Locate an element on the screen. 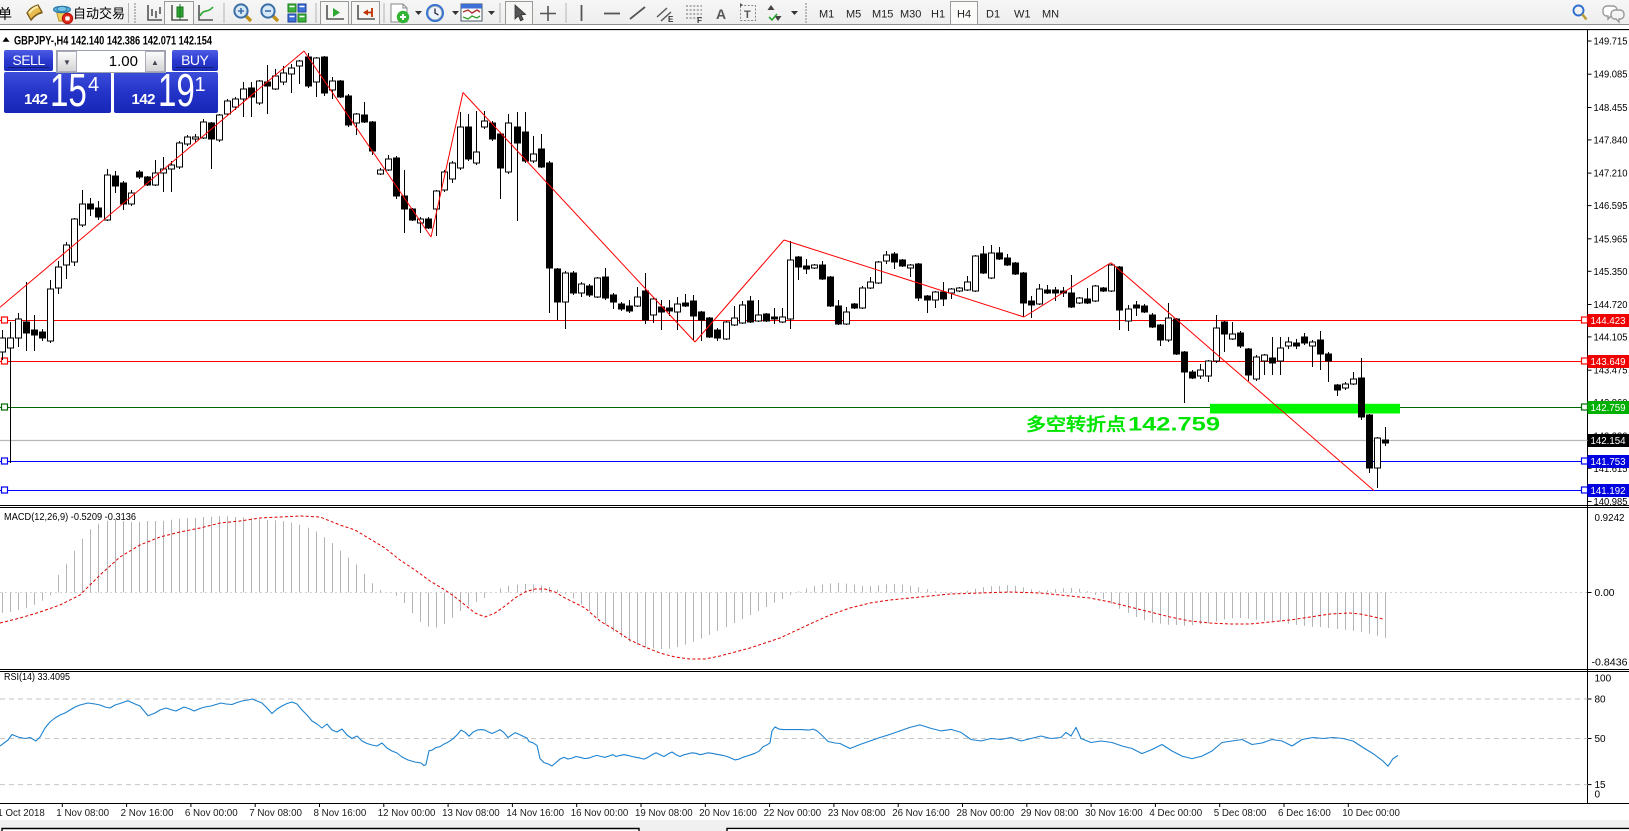  svg-text: H4 is located at coordinates (964, 15).